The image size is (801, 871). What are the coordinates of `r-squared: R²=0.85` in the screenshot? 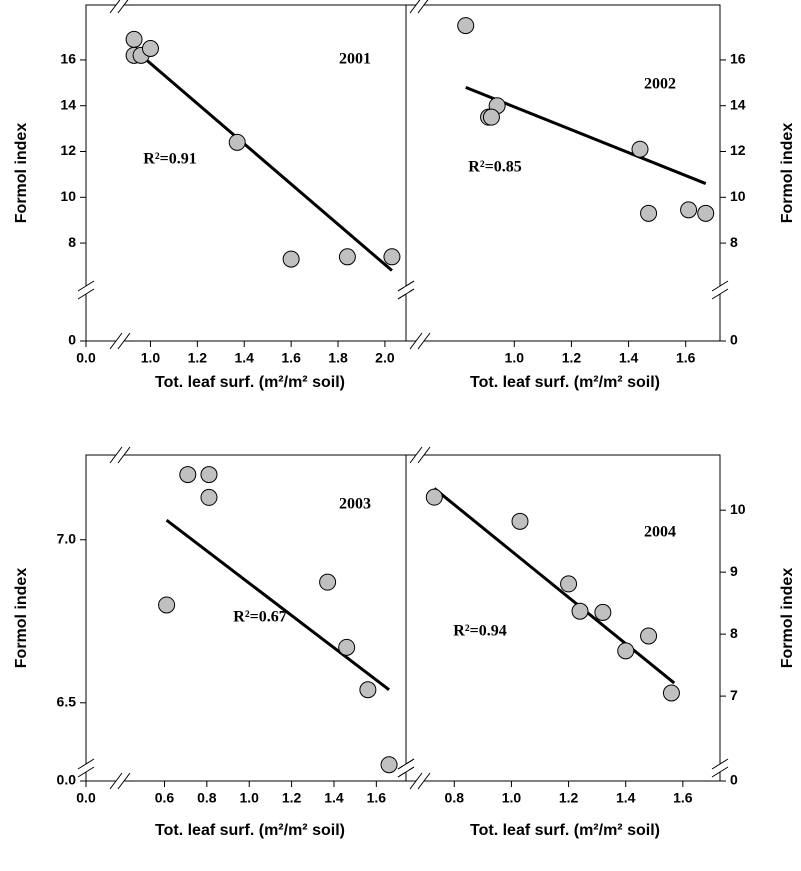 It's located at (494, 167).